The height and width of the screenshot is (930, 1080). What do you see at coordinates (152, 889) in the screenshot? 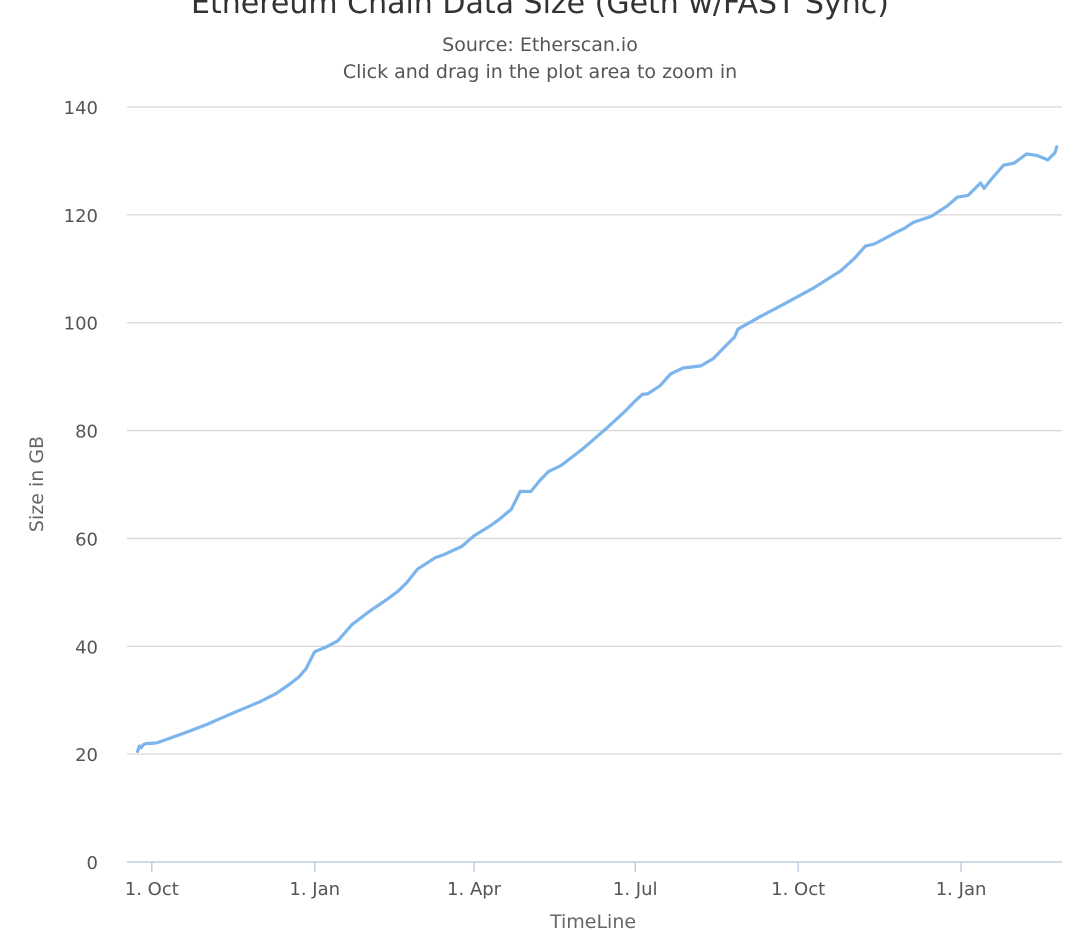
I see `x-tick-label-0: 1. Oct` at bounding box center [152, 889].